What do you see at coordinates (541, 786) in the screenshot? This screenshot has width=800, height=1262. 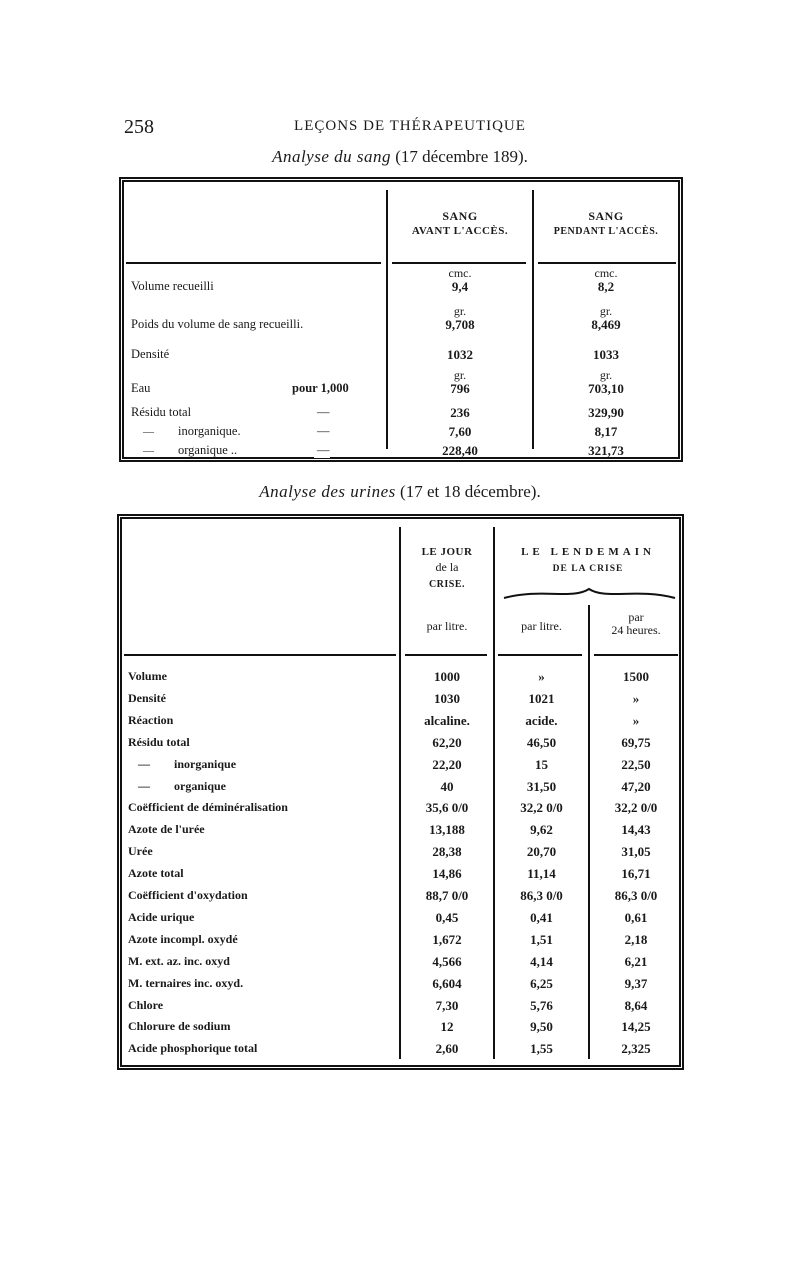 I see `value-cell: 31,50` at bounding box center [541, 786].